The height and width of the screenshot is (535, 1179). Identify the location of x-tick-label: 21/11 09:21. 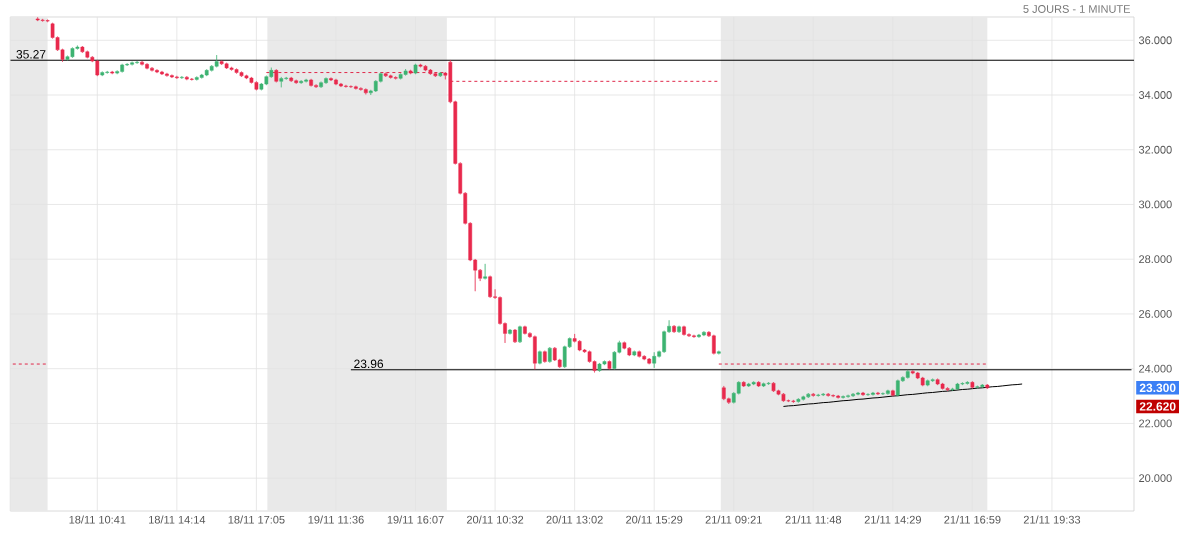
(733, 519).